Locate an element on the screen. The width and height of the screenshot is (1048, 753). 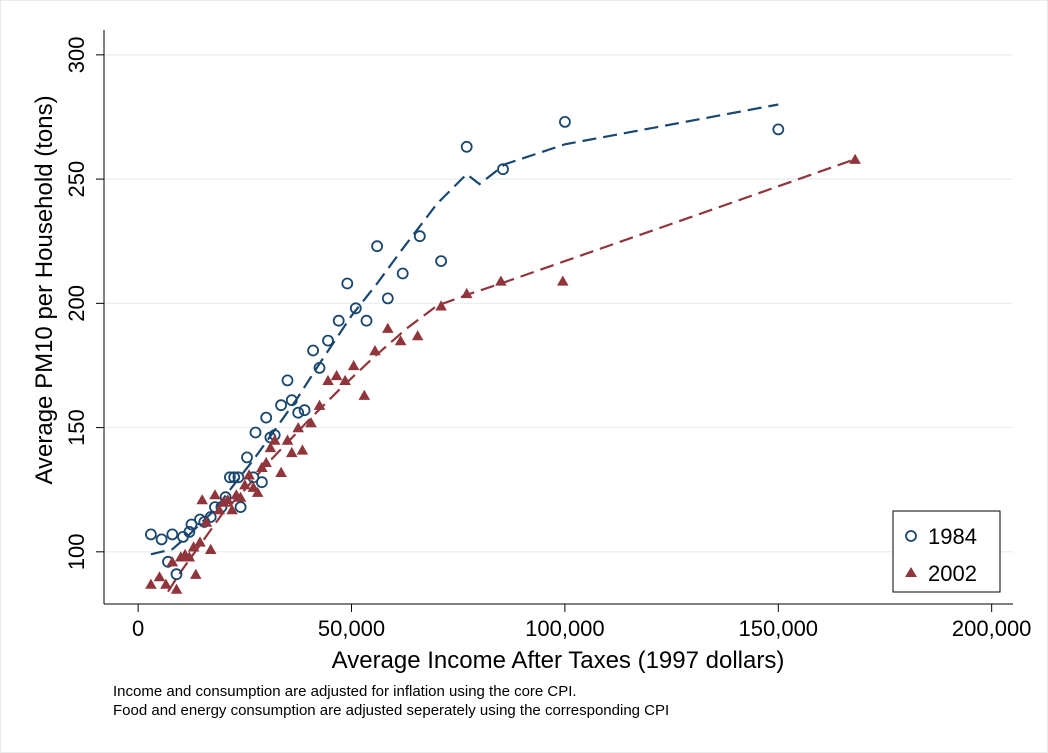
legend-marker-2002 is located at coordinates (911, 572).